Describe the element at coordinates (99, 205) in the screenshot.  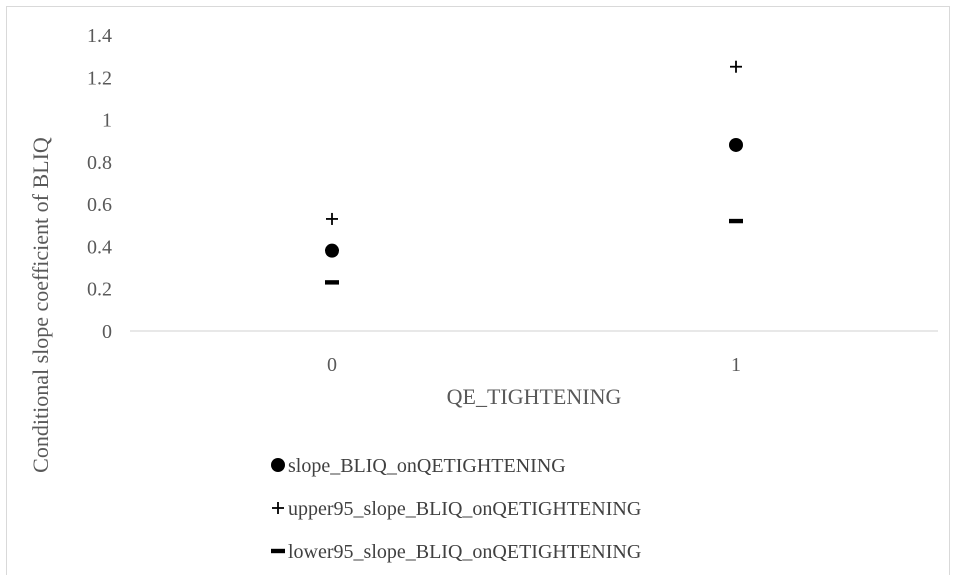
I see `y-tick-label: 0.6` at that location.